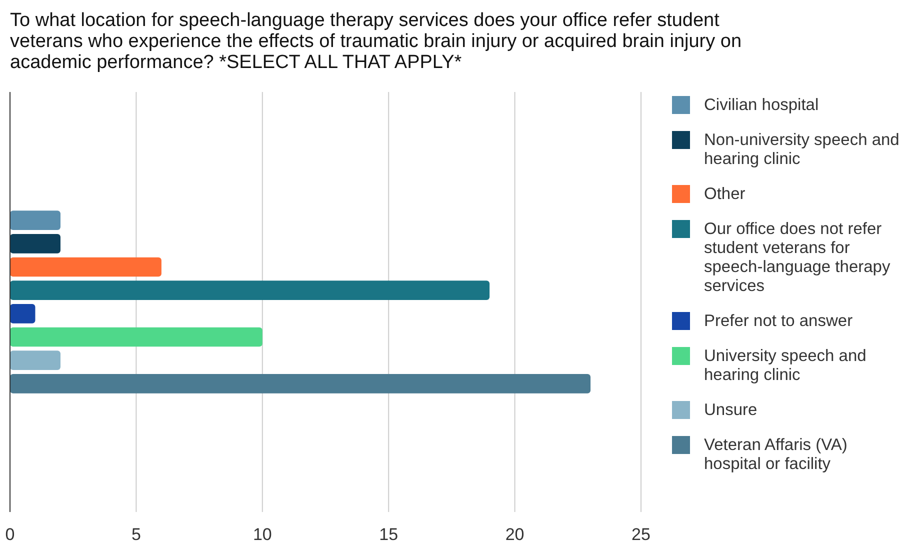  Describe the element at coordinates (797, 257) in the screenshot. I see `legend-label: Our office does not refer student veterans for speech-language therapy services` at that location.